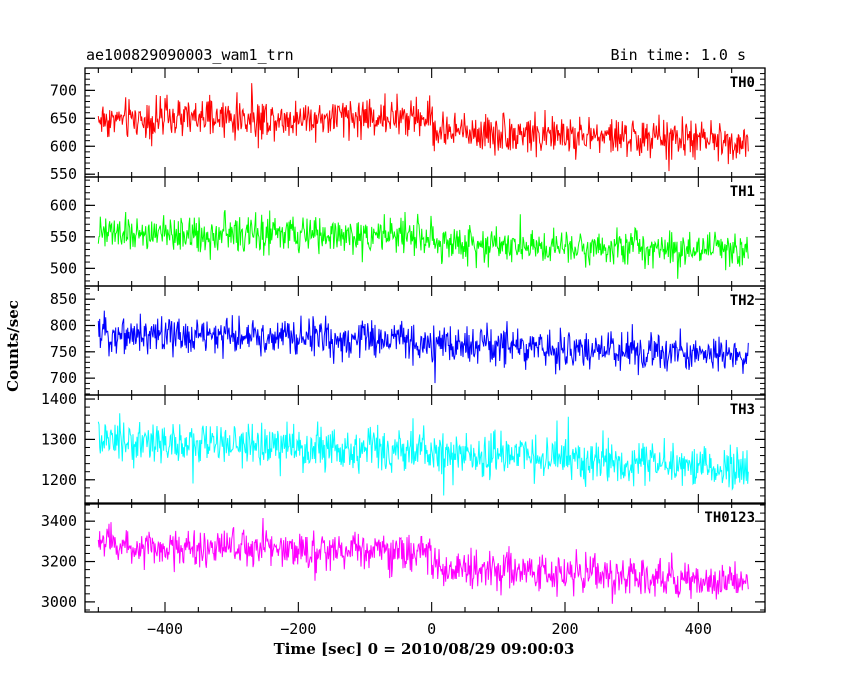 The width and height of the screenshot is (850, 680). What do you see at coordinates (63, 299) in the screenshot?
I see `y-tick-label: 850` at bounding box center [63, 299].